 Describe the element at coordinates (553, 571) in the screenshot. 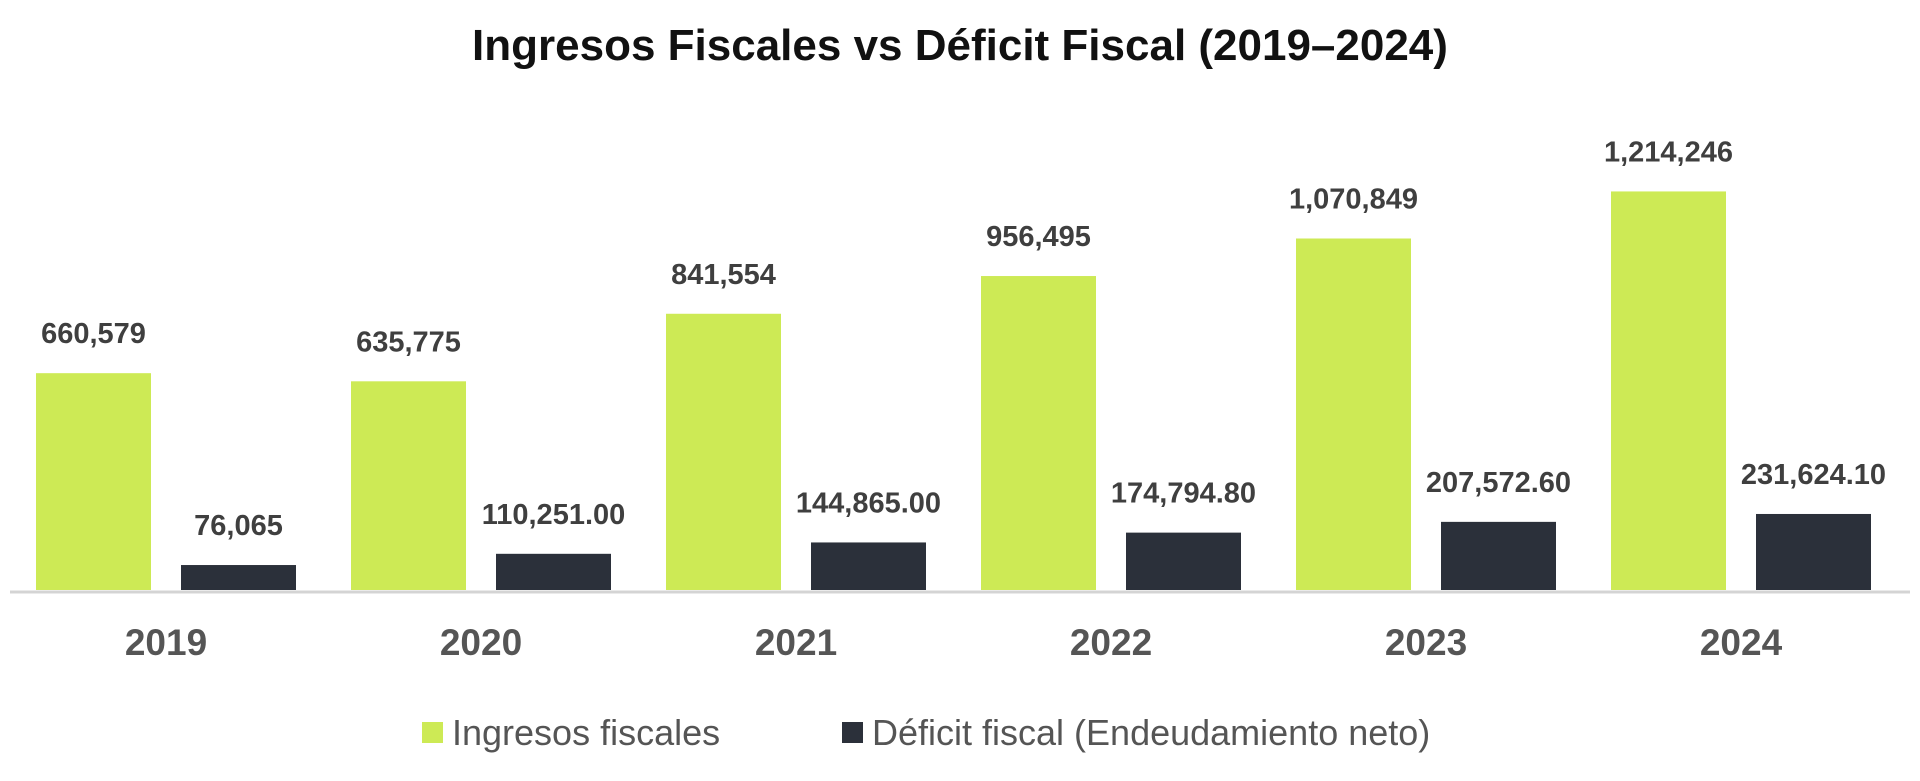

I see `bar-deficit-2020` at that location.